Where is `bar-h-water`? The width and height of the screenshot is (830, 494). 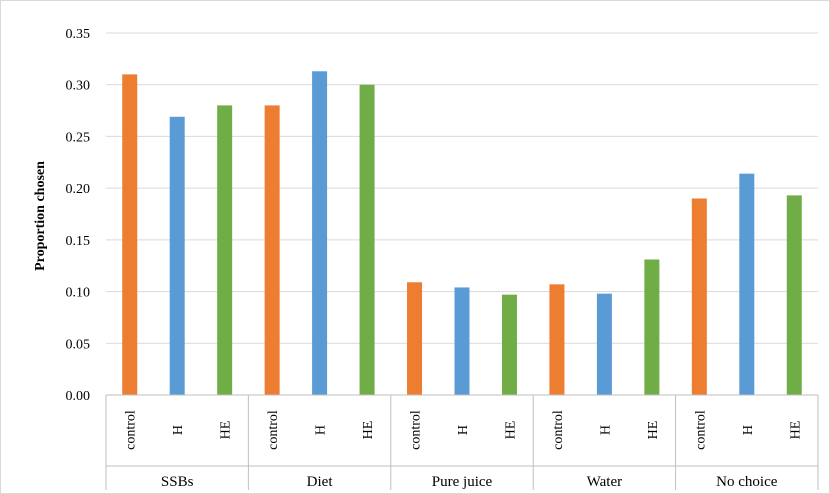
bar-h-water is located at coordinates (604, 344).